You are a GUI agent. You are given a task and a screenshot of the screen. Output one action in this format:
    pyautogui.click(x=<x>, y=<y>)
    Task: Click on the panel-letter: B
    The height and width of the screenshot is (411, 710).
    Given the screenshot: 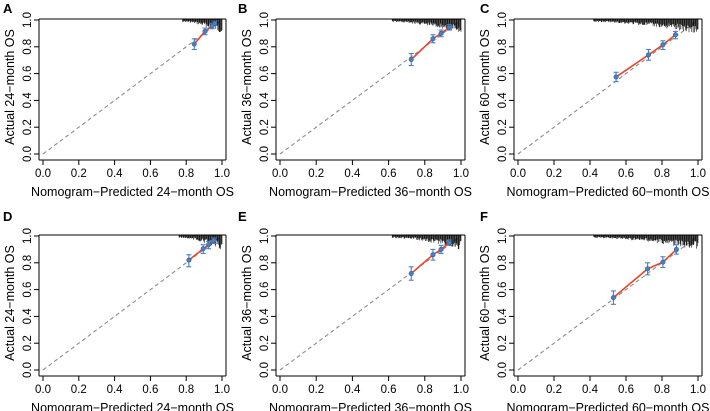 What is the action you would take?
    pyautogui.click(x=242, y=8)
    